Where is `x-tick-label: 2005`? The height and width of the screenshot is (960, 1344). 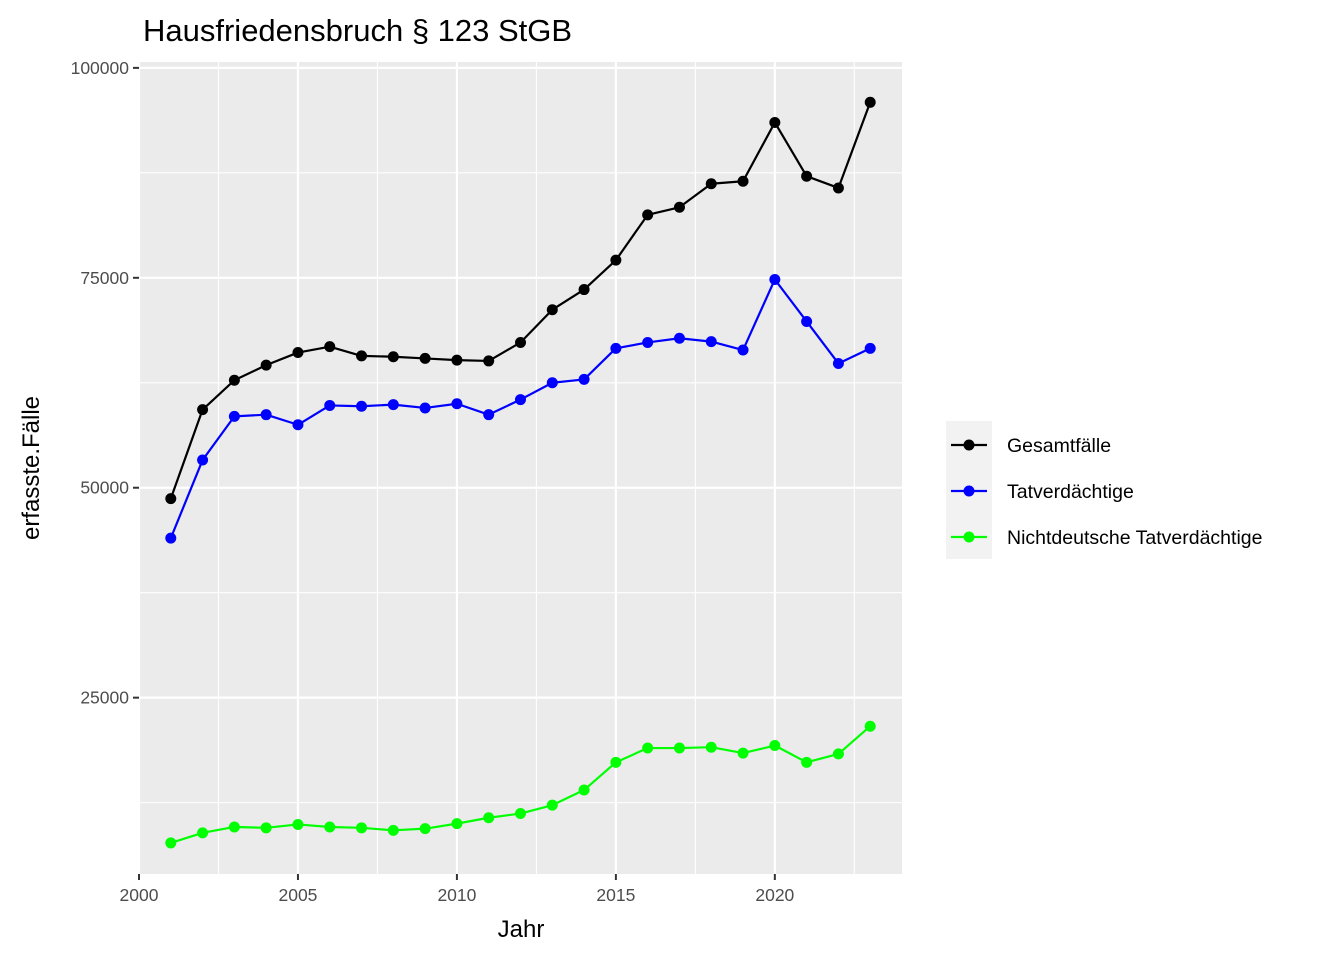
x-tick-label: 2005 is located at coordinates (297, 895).